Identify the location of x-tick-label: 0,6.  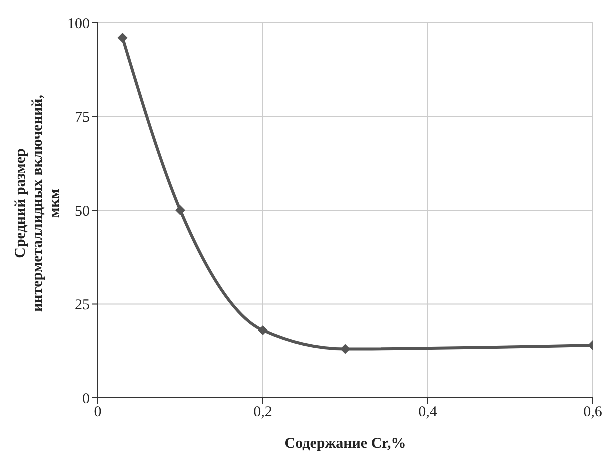
(593, 412).